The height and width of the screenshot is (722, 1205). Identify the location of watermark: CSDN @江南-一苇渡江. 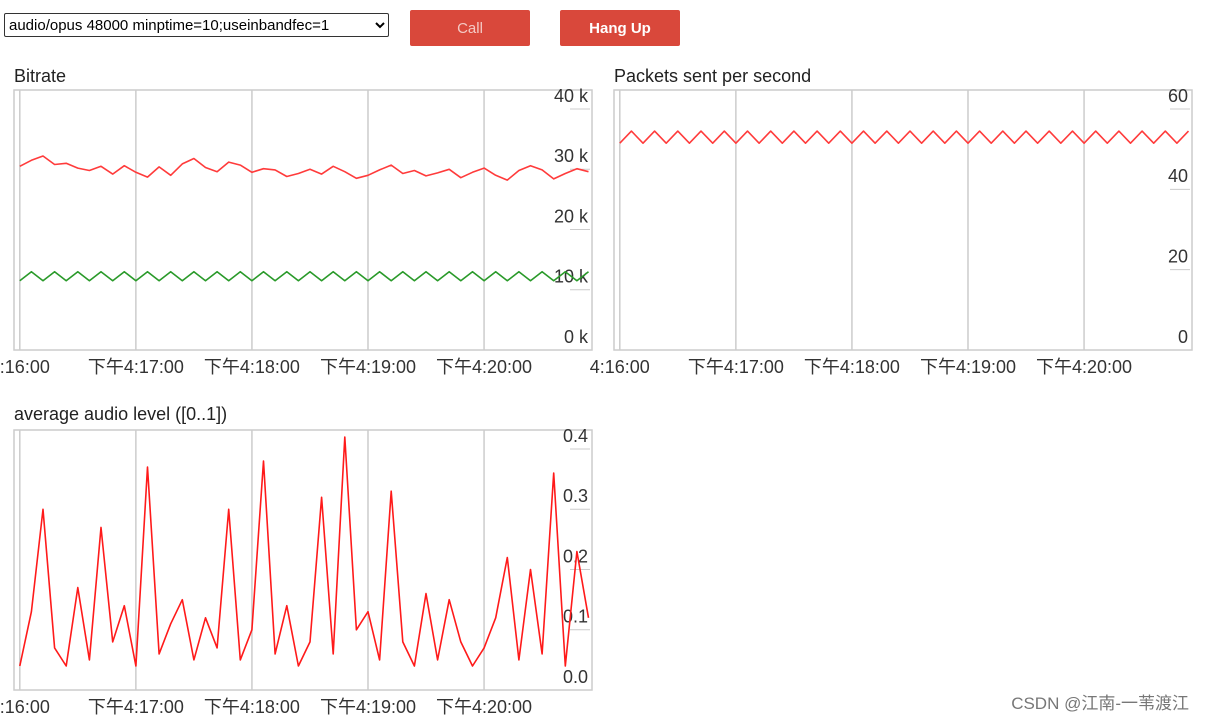
(1100, 703).